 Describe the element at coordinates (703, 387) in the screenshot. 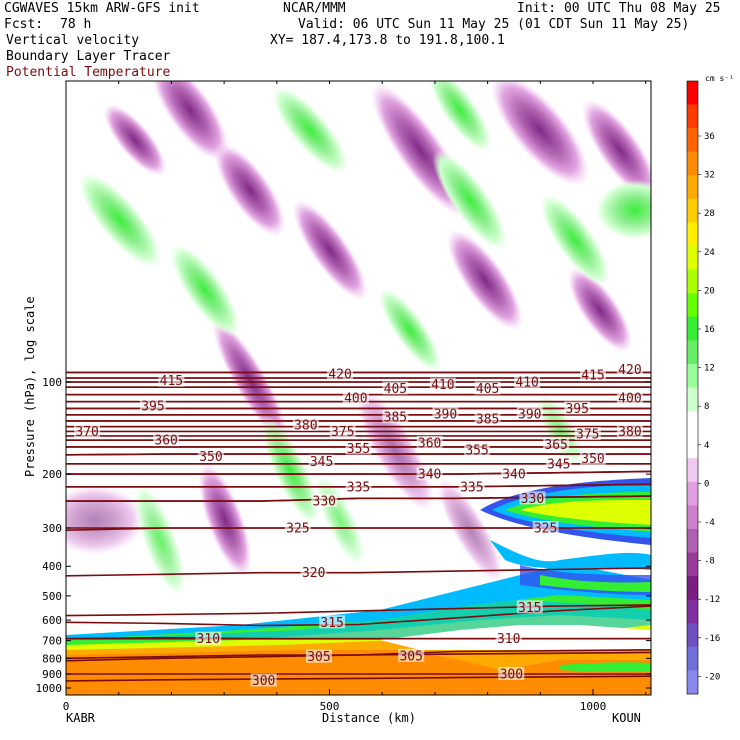

I see `colorbar: 36 32 28 24 20 16 12 8 4 0 -4 -8 -12 -16 -20` at that location.